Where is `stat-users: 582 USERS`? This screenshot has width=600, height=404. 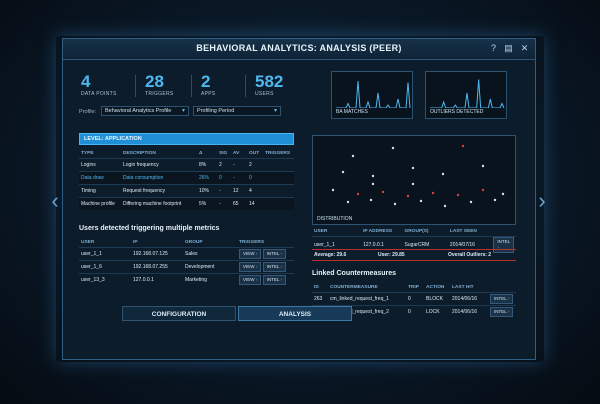 stat-users: 582 USERS is located at coordinates (269, 85).